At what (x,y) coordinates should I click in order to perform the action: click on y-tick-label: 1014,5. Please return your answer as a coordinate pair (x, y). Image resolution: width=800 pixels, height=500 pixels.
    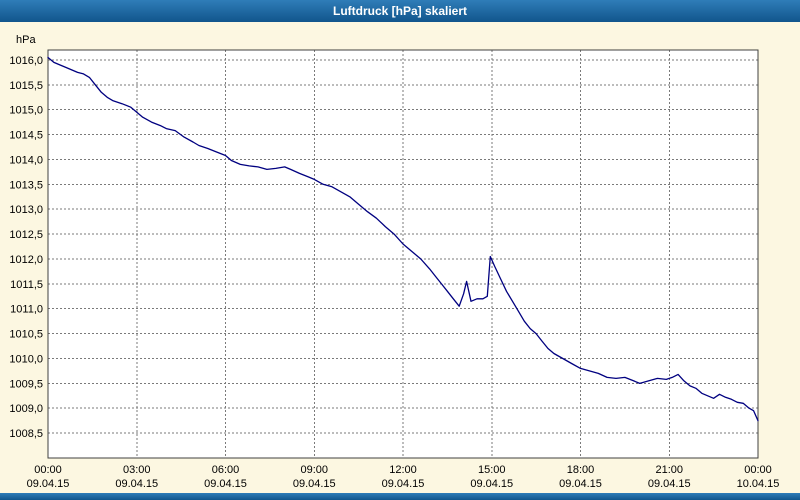
    Looking at the image, I should click on (26, 136).